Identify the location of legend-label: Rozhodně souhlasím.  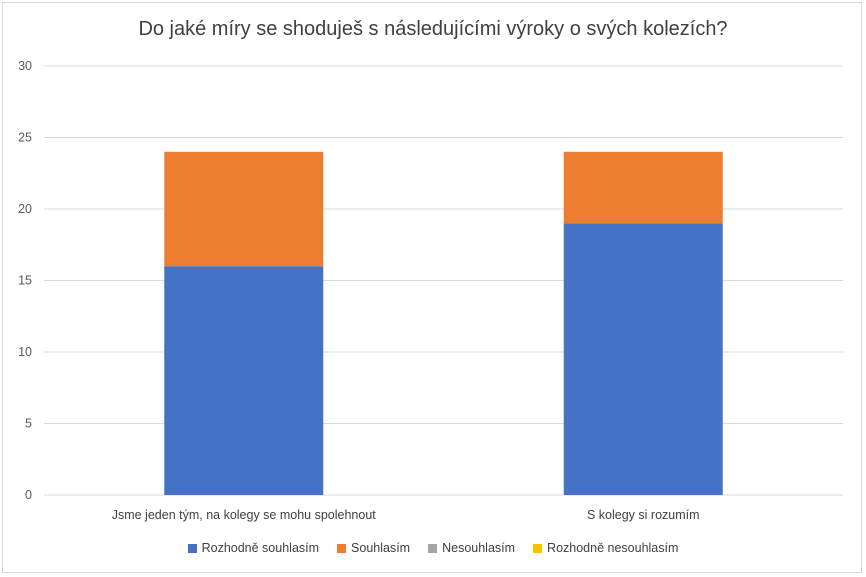
(260, 548).